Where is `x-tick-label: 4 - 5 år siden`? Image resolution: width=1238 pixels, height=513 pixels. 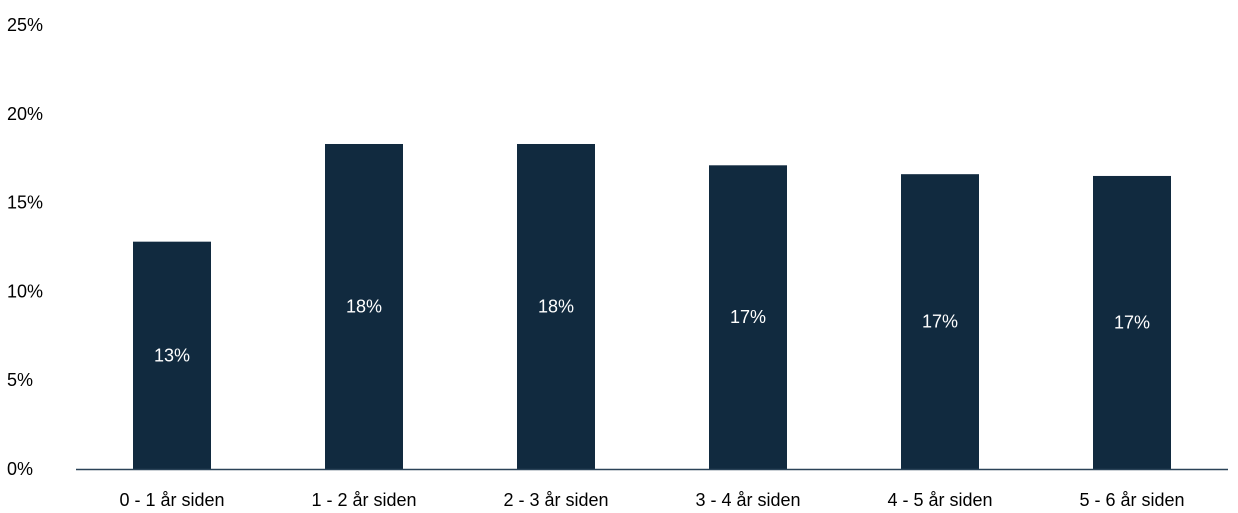 x-tick-label: 4 - 5 år siden is located at coordinates (939, 500).